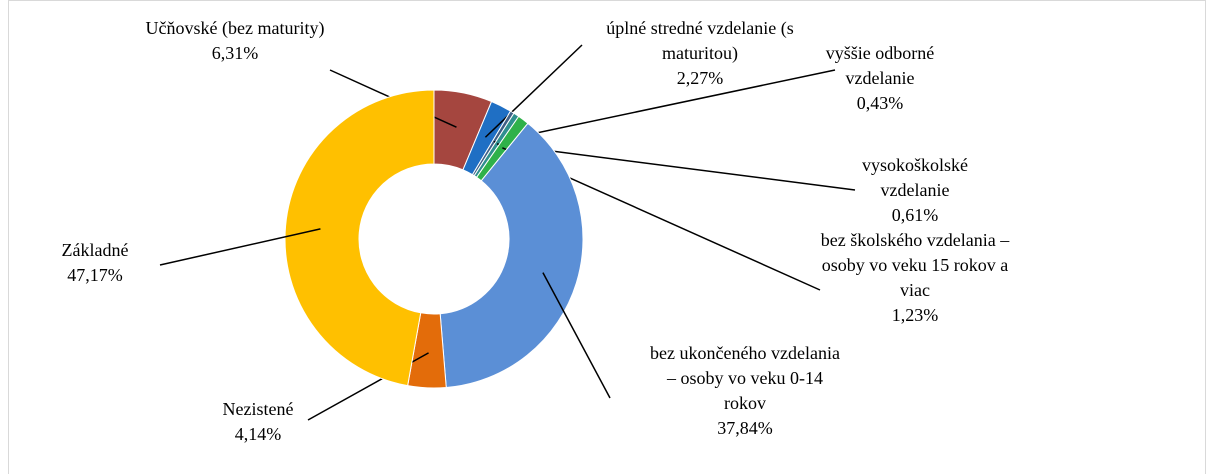 The height and width of the screenshot is (474, 1214). I want to click on value-label: 2,27%, so click(700, 78).